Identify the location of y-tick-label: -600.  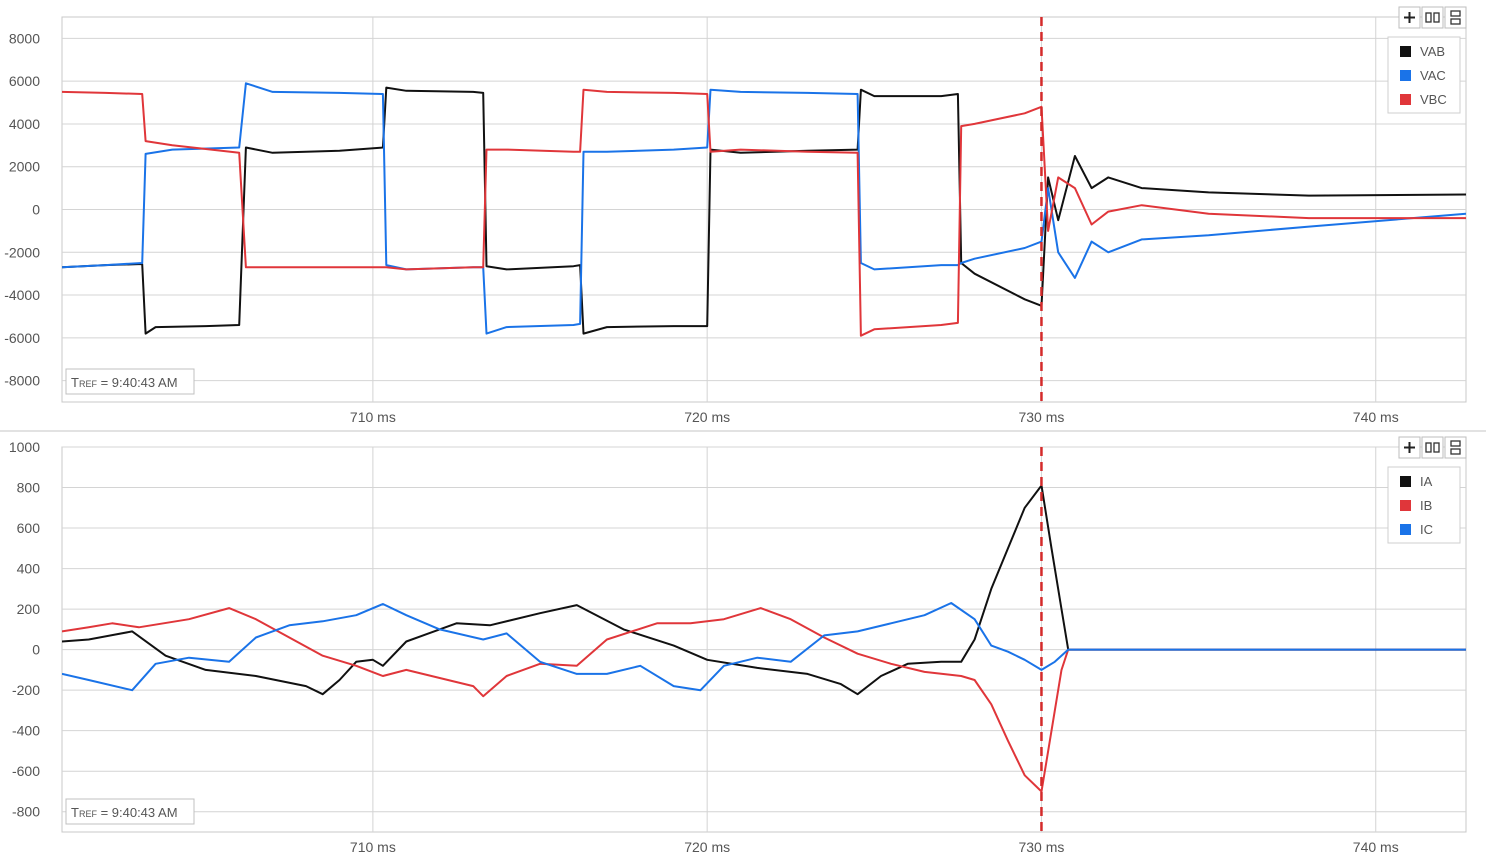
(26, 771).